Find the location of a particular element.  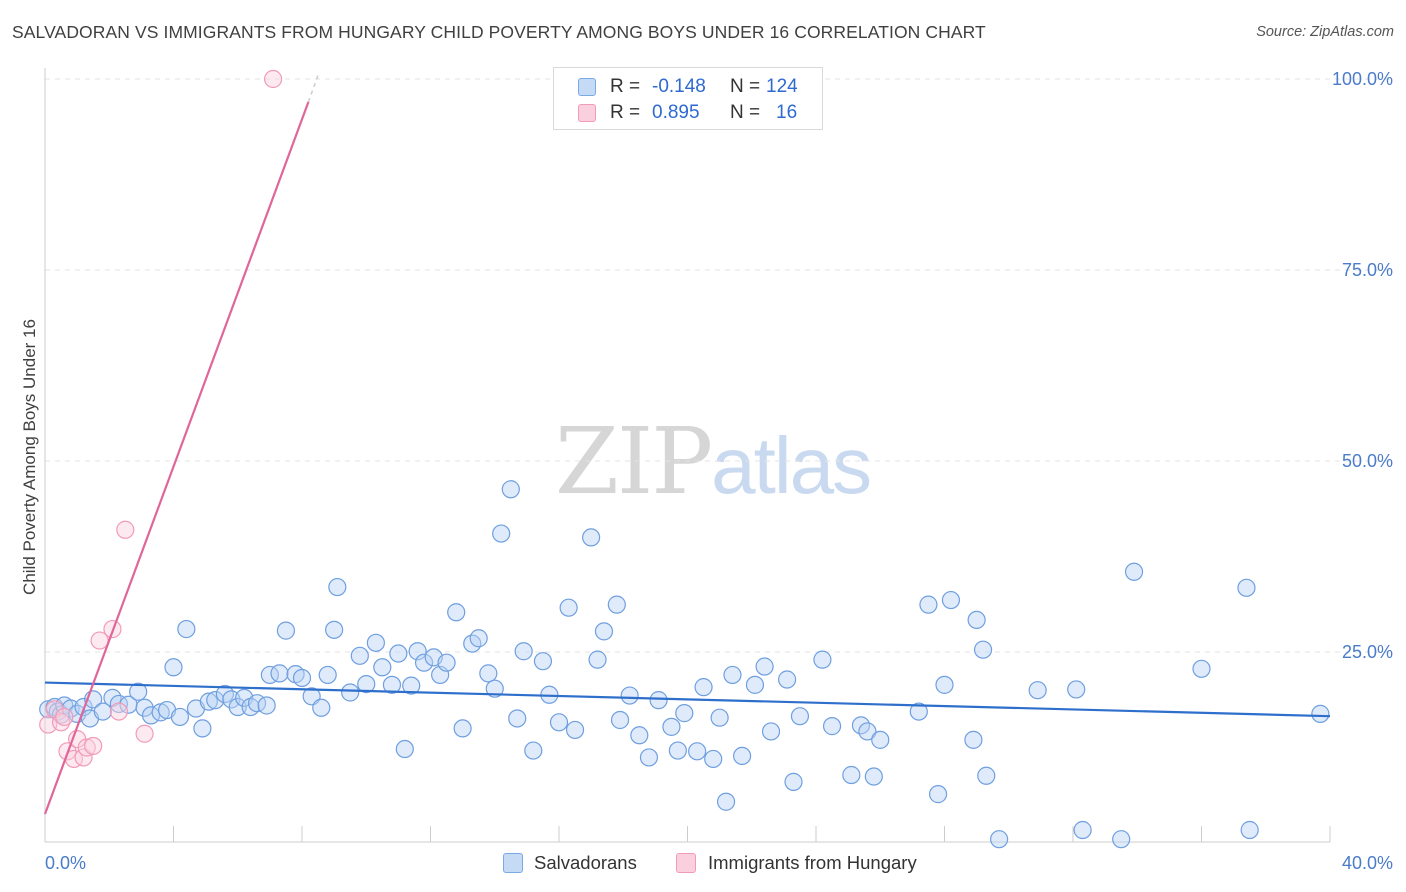

legend-n-label: N = is located at coordinates (745, 86).